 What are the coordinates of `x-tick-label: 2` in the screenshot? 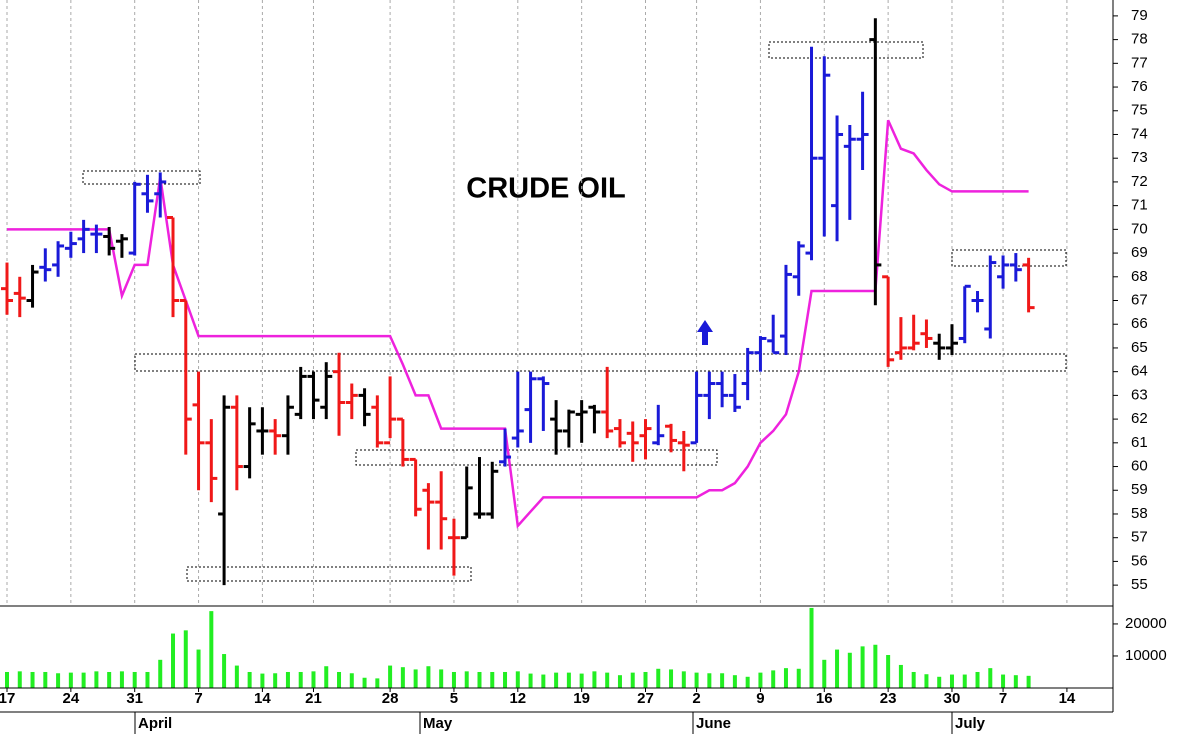 It's located at (696, 698).